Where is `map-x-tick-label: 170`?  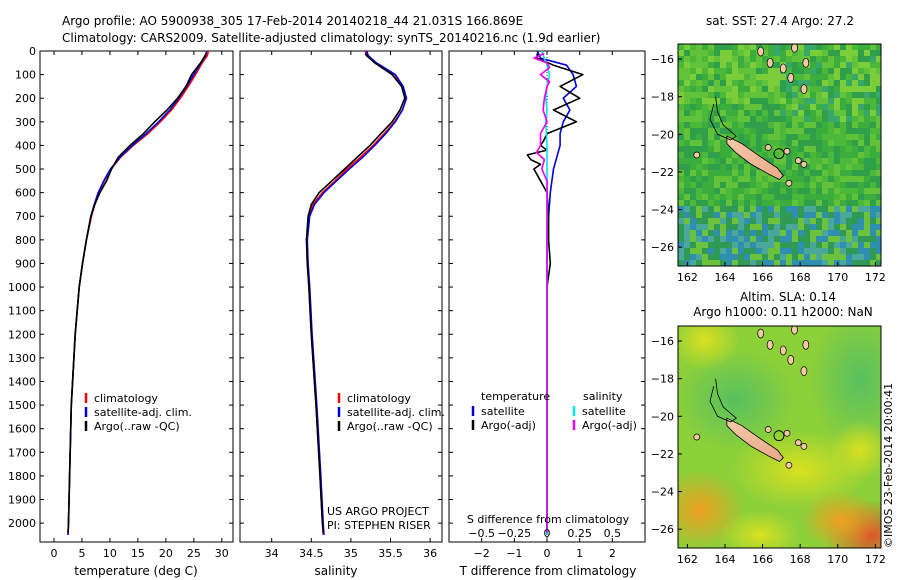
map-x-tick-label: 170 is located at coordinates (837, 559).